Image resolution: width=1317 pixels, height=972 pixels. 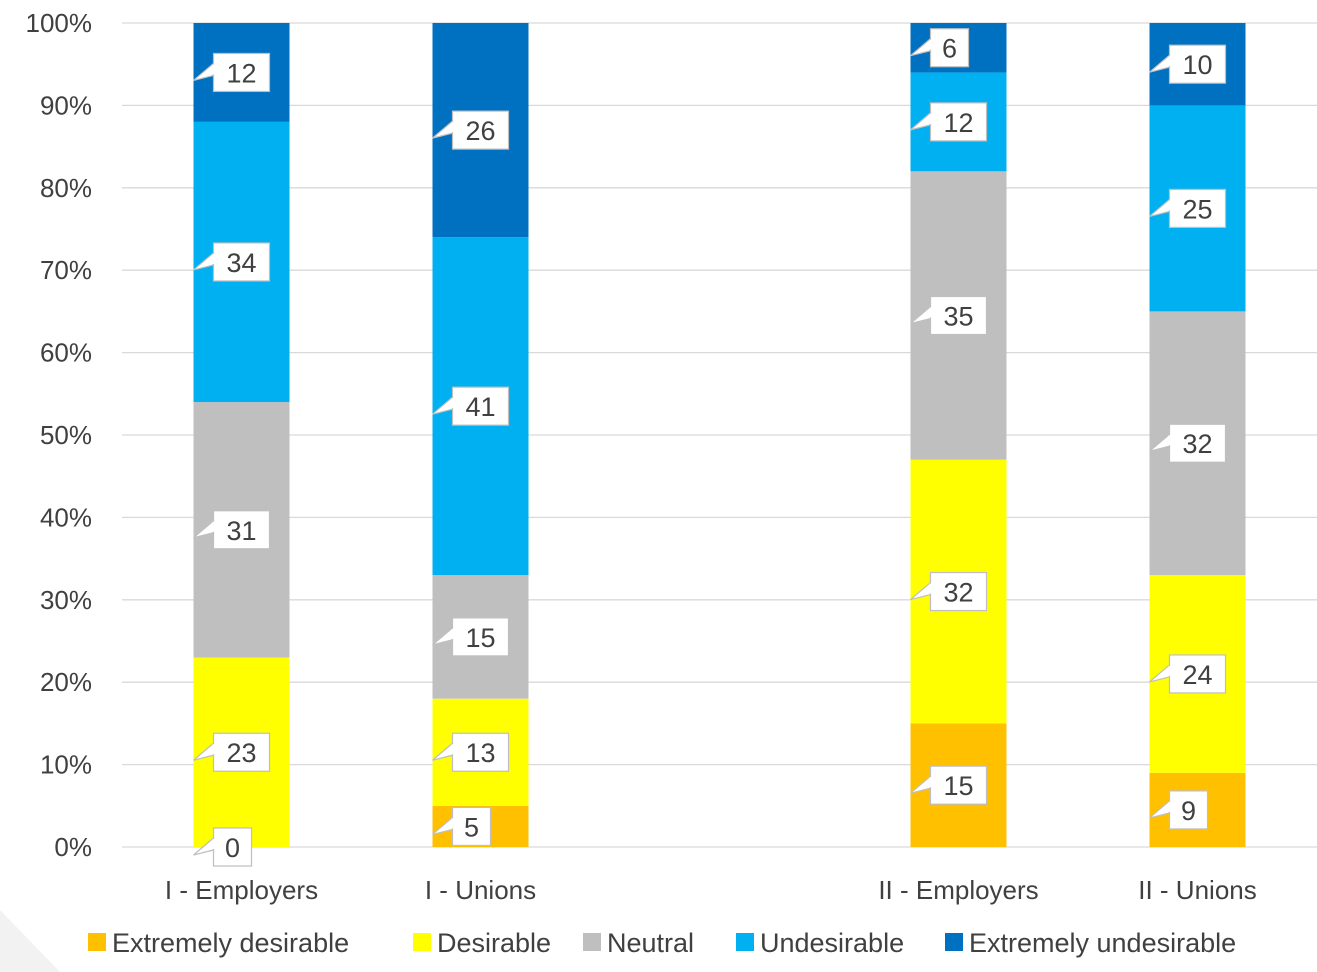 I want to click on data-label: 10, so click(x=1188, y=64).